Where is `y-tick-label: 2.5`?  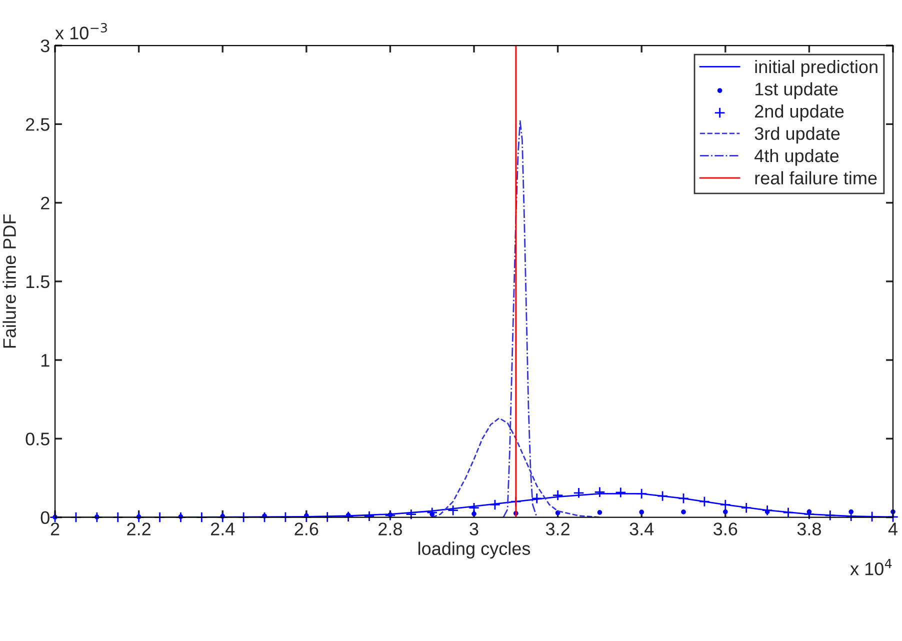 y-tick-label: 2.5 is located at coordinates (38, 124).